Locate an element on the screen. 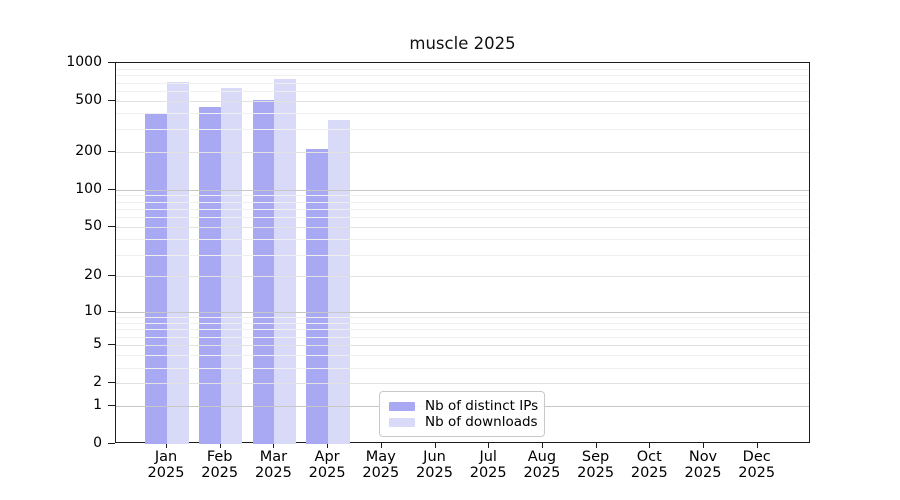 The height and width of the screenshot is (500, 900). x-tick-label-oct: Oct 2025 is located at coordinates (649, 465).